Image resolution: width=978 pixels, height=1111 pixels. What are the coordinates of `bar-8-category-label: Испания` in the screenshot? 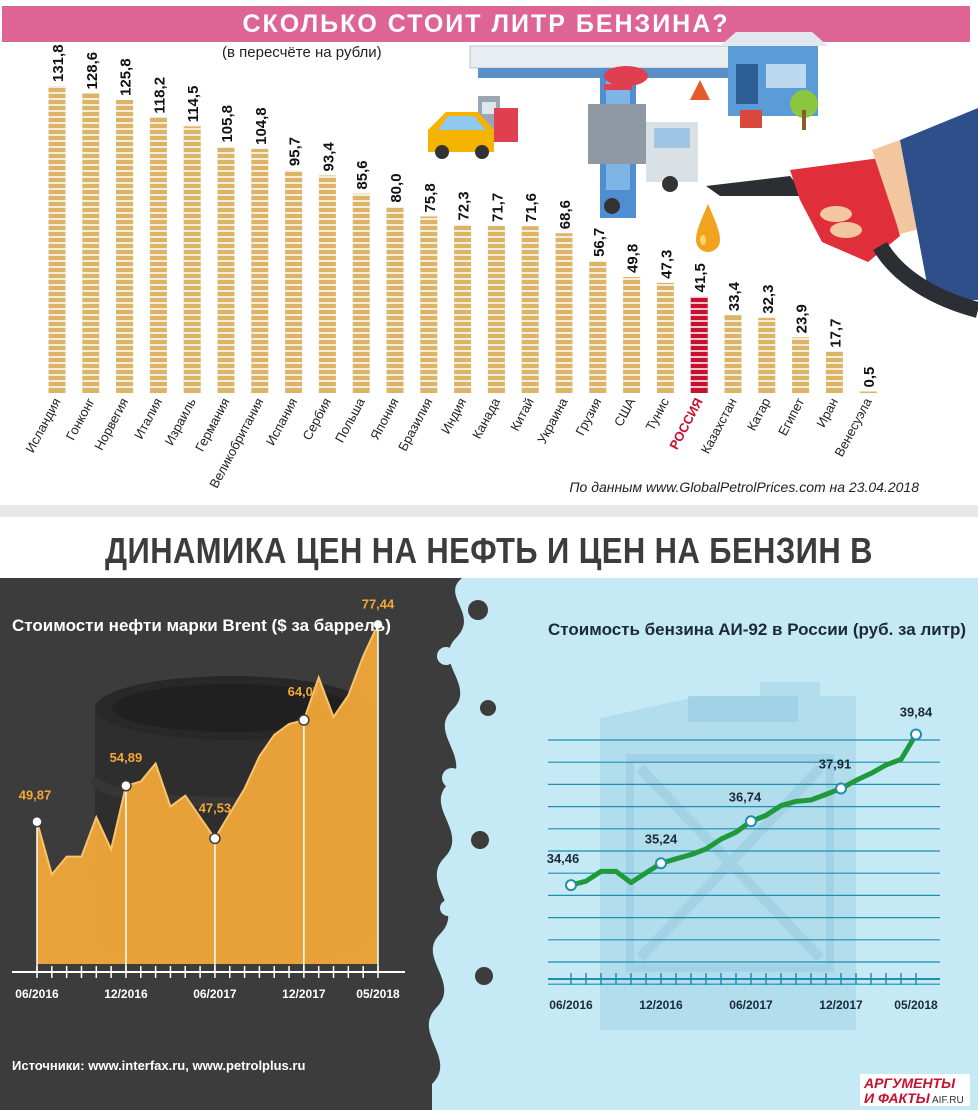 It's located at (281, 421).